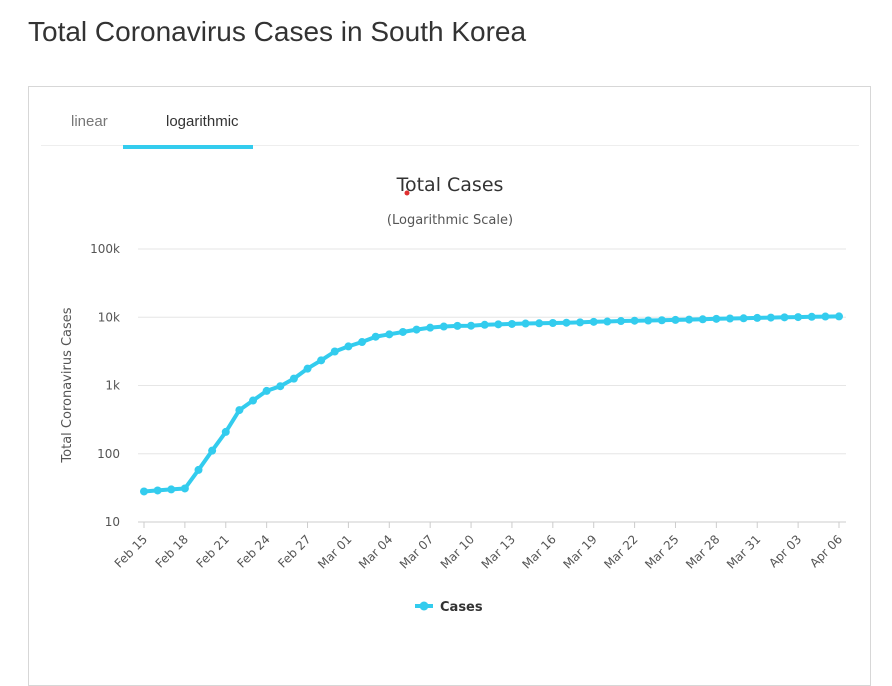  What do you see at coordinates (89, 121) in the screenshot?
I see `tab-linear: linear` at bounding box center [89, 121].